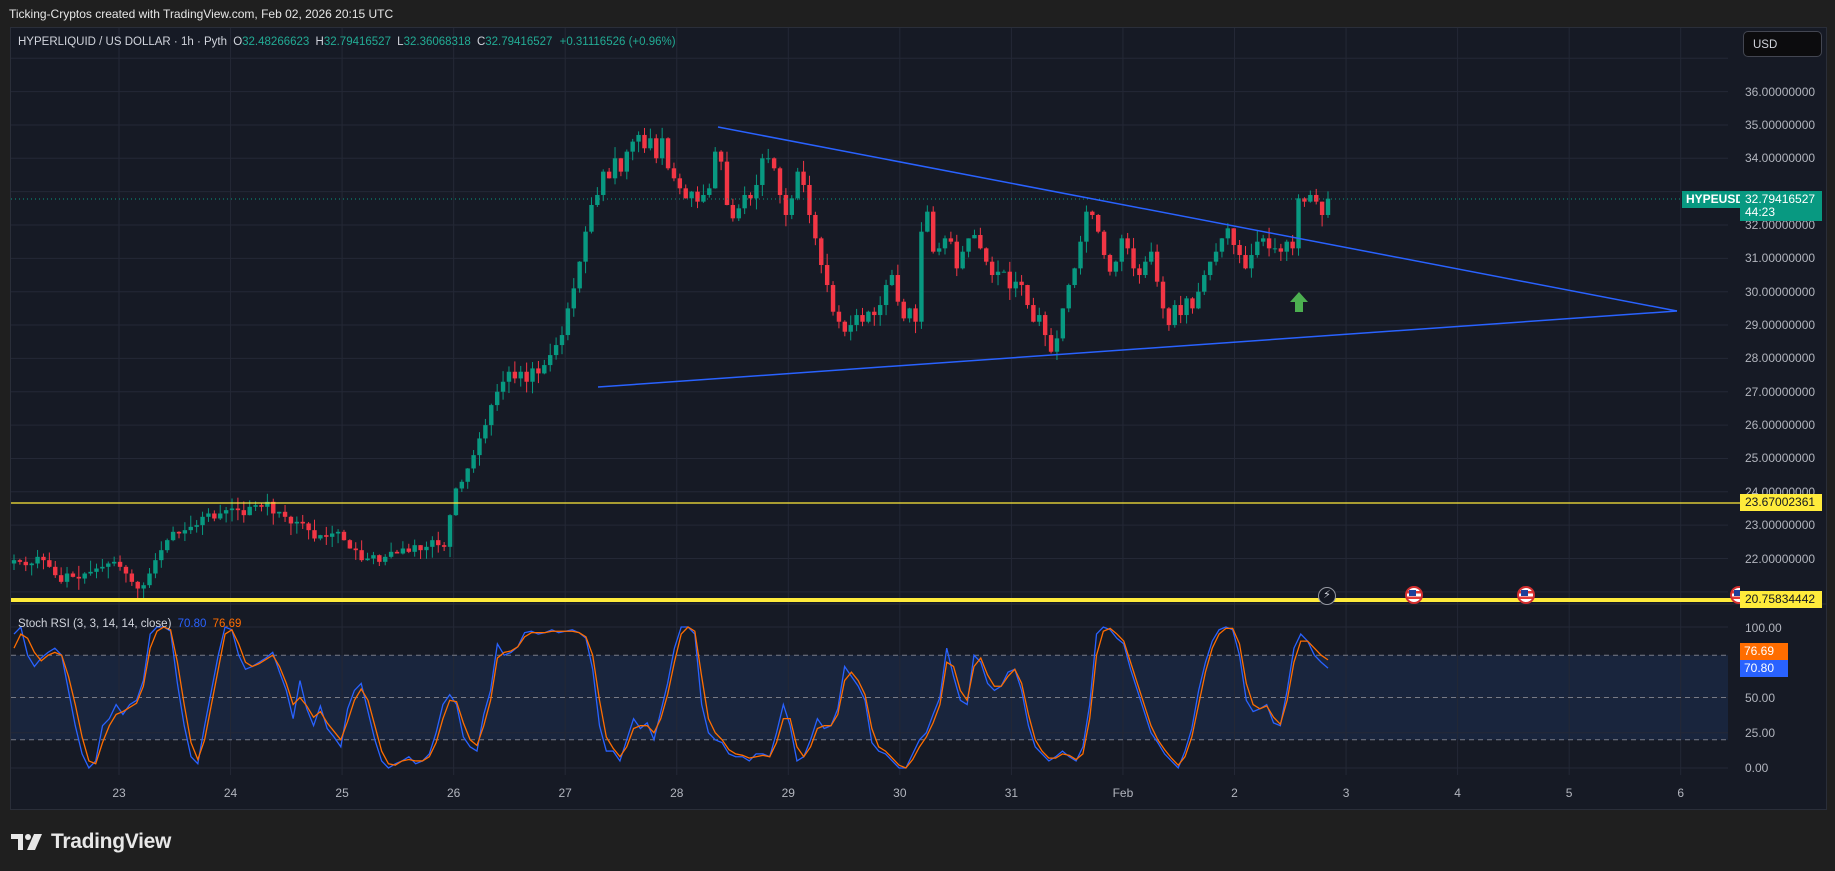 The width and height of the screenshot is (1835, 871). What do you see at coordinates (1327, 596) in the screenshot?
I see `lightning-event-icon: ⚡` at bounding box center [1327, 596].